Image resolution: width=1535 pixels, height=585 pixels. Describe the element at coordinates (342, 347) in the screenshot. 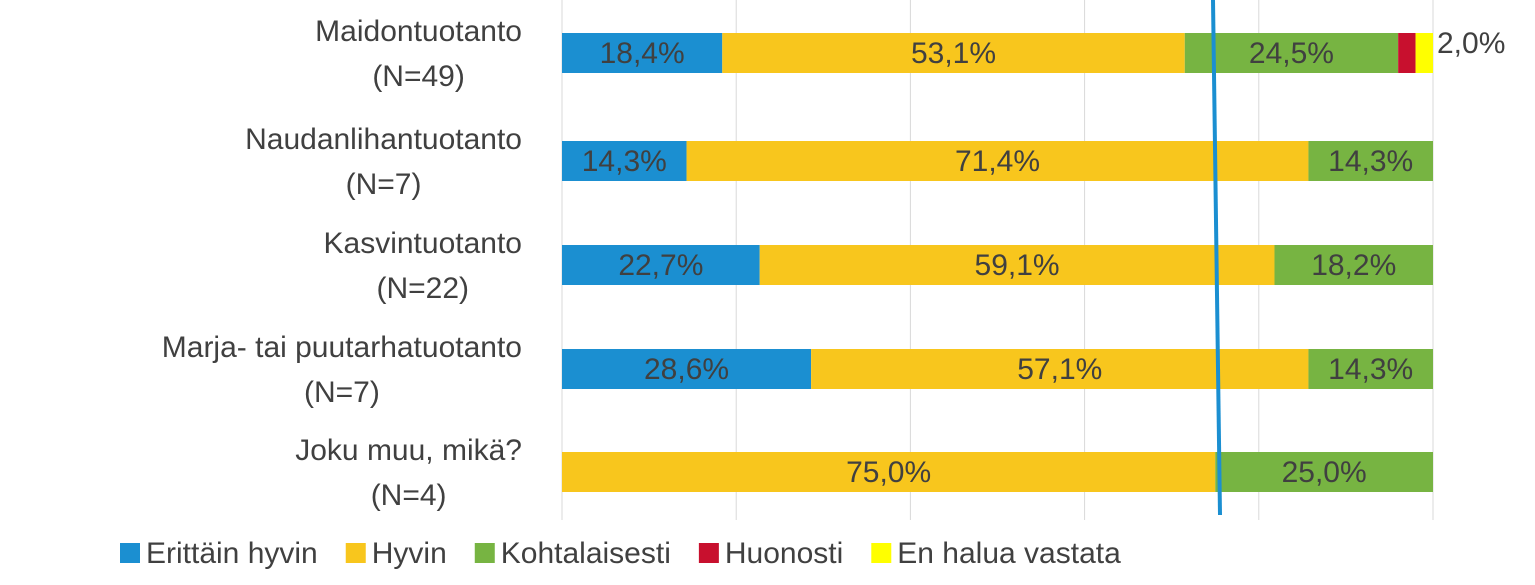

I see `category-label-line: Marja- tai puutarhatuotanto` at that location.